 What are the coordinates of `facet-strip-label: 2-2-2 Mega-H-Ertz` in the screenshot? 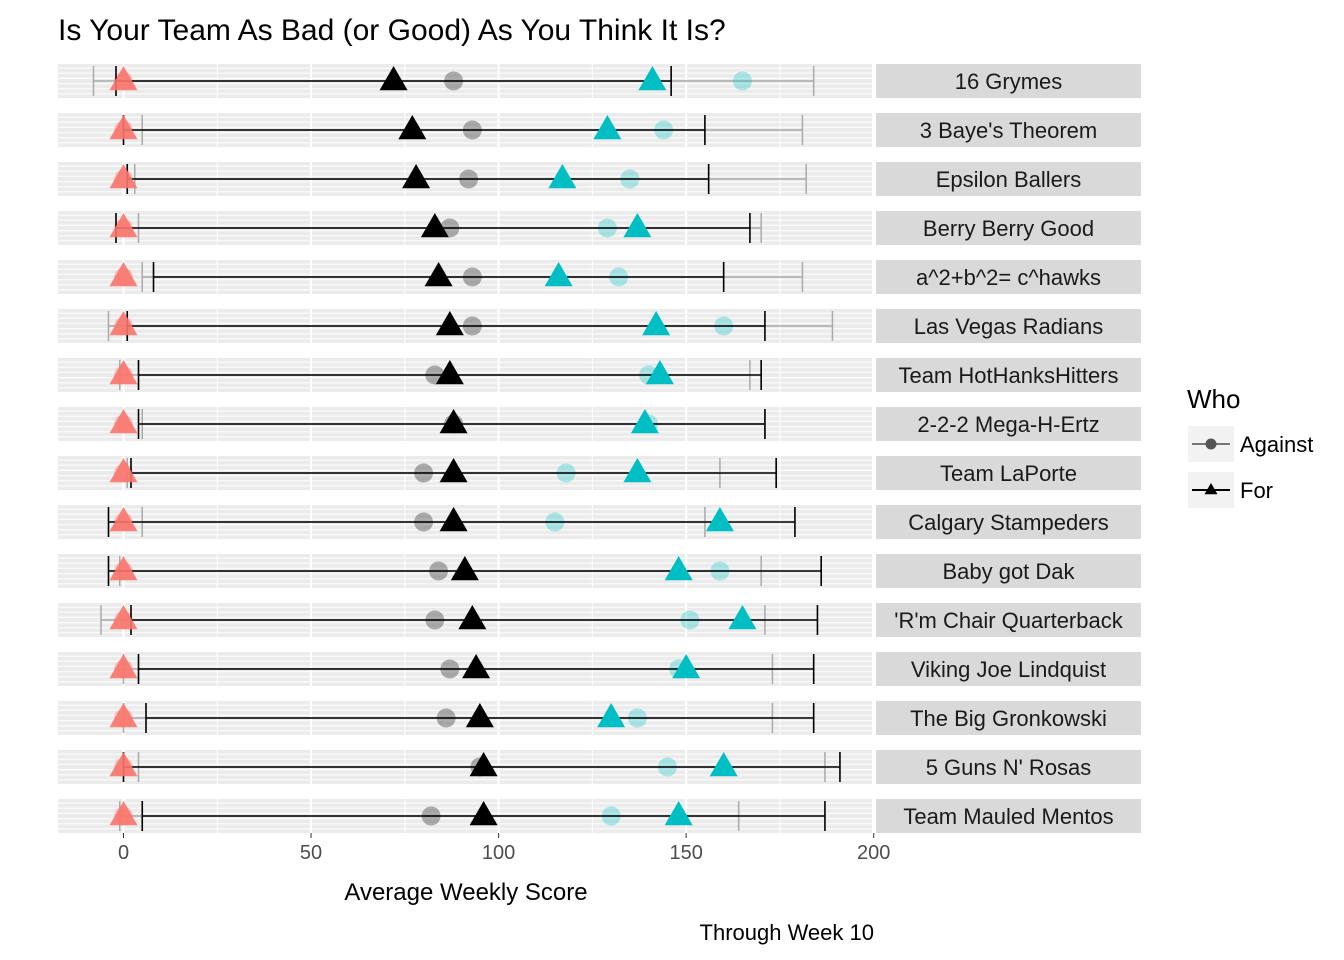 It's located at (1008, 424).